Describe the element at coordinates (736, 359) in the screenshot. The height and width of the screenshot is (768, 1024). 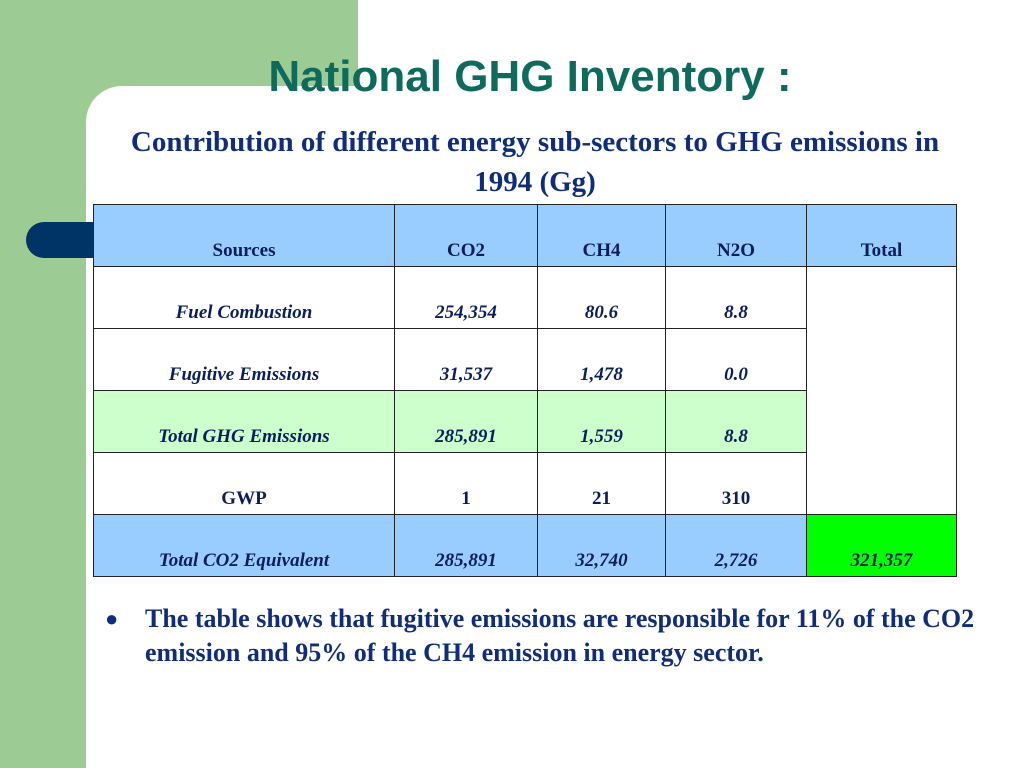
I see `cell-n2o: 0.0` at that location.